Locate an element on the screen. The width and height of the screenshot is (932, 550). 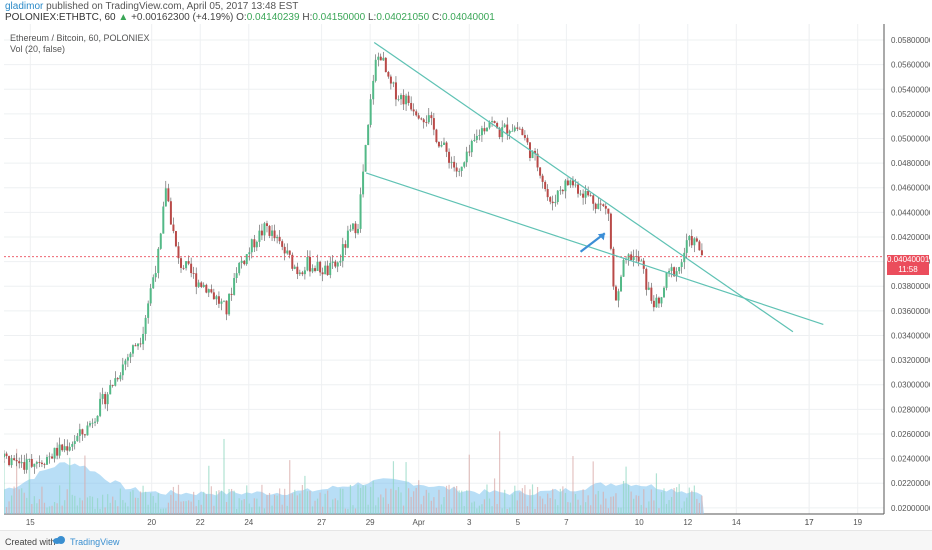
x-tick-label: 20 is located at coordinates (151, 522).